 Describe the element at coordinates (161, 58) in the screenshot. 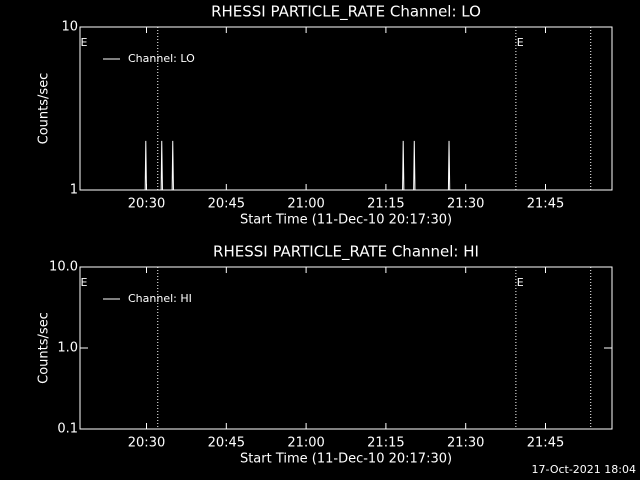

I see `legend-label: Channel: LO` at that location.